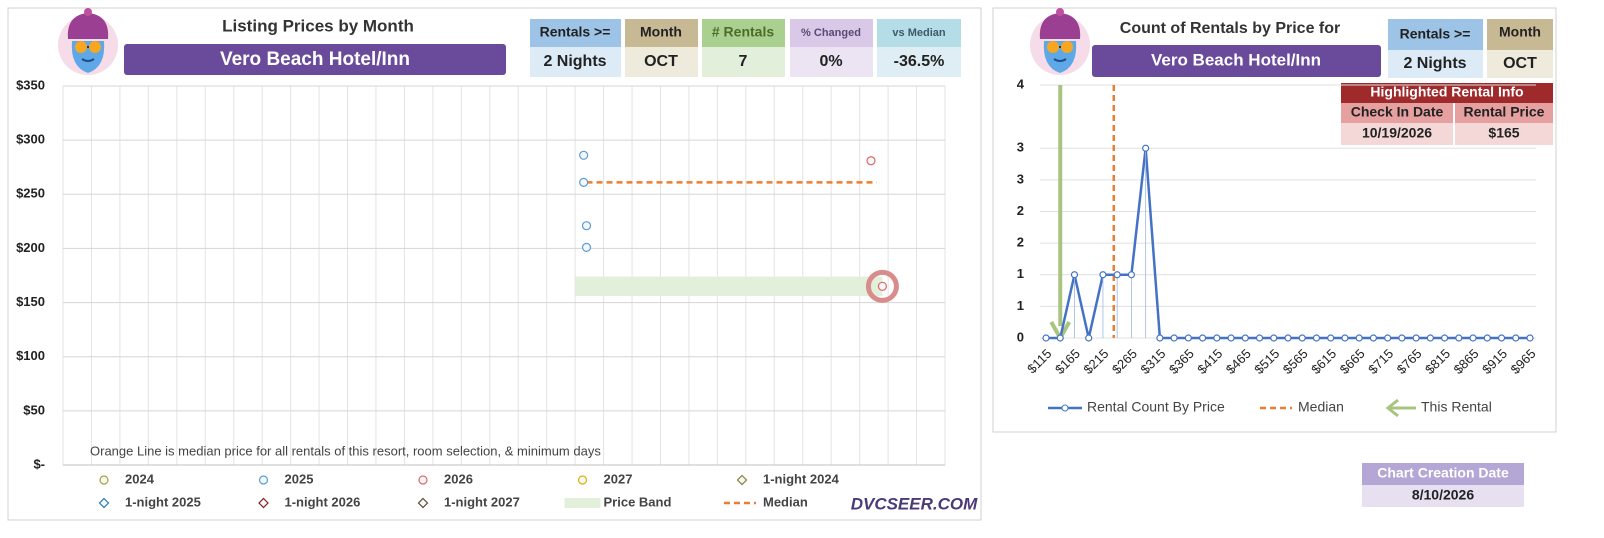 The width and height of the screenshot is (1604, 538). What do you see at coordinates (30, 84) in the screenshot?
I see `y-tick-label: $350` at bounding box center [30, 84].